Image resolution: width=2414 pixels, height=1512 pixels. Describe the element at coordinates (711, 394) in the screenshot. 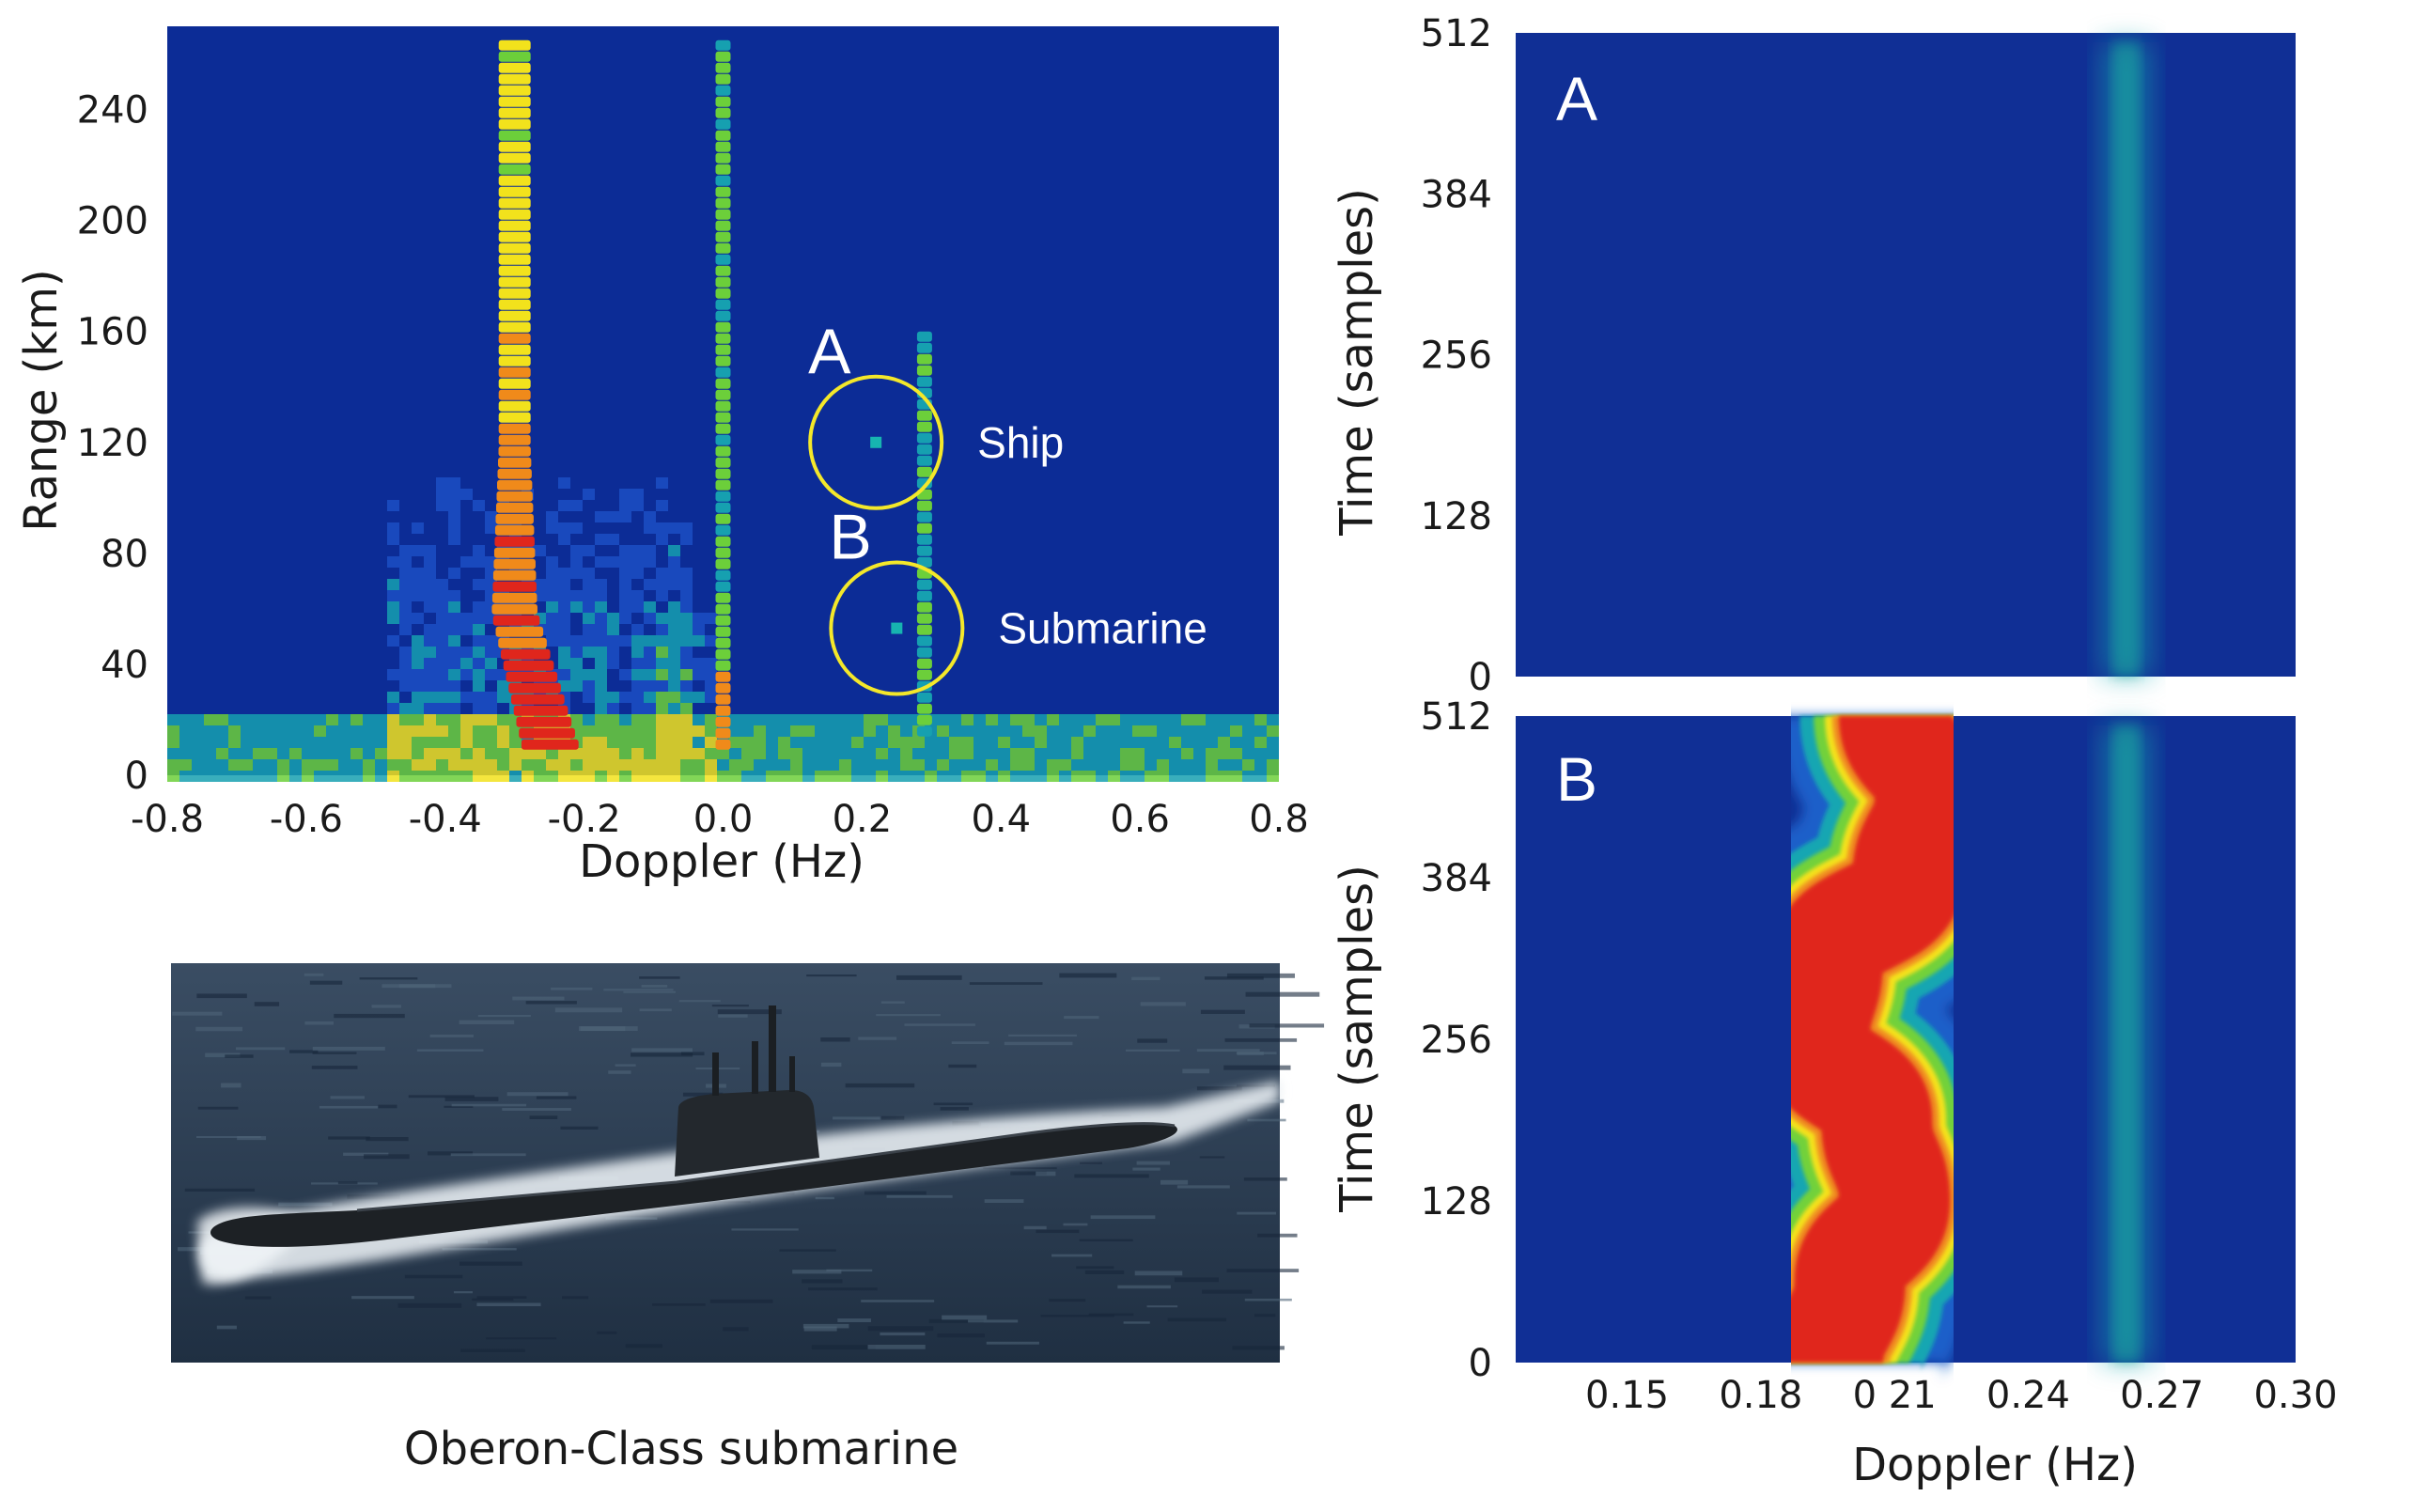

I see `range-doppler-echoes` at that location.